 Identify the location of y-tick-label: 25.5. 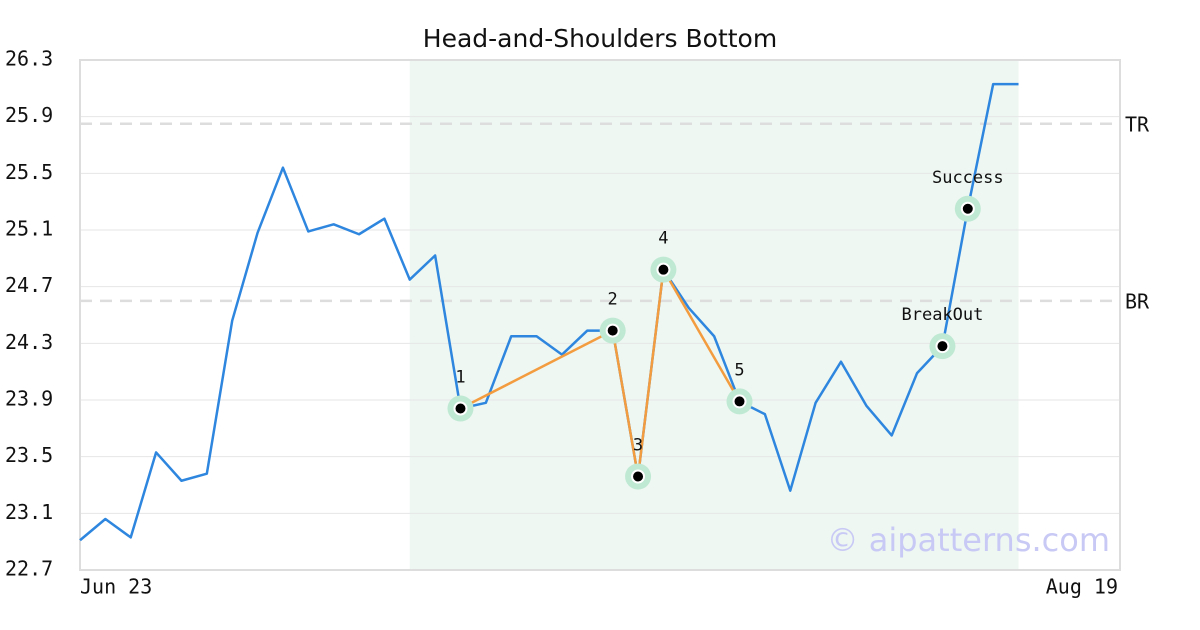
(29, 172).